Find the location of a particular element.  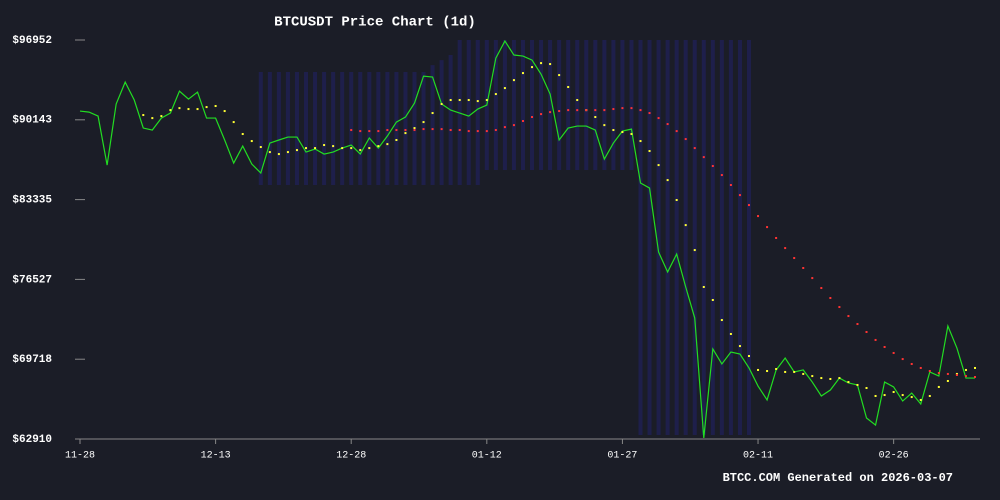

footer: BTCC.COM Generated on 2026-03-07 is located at coordinates (838, 478).